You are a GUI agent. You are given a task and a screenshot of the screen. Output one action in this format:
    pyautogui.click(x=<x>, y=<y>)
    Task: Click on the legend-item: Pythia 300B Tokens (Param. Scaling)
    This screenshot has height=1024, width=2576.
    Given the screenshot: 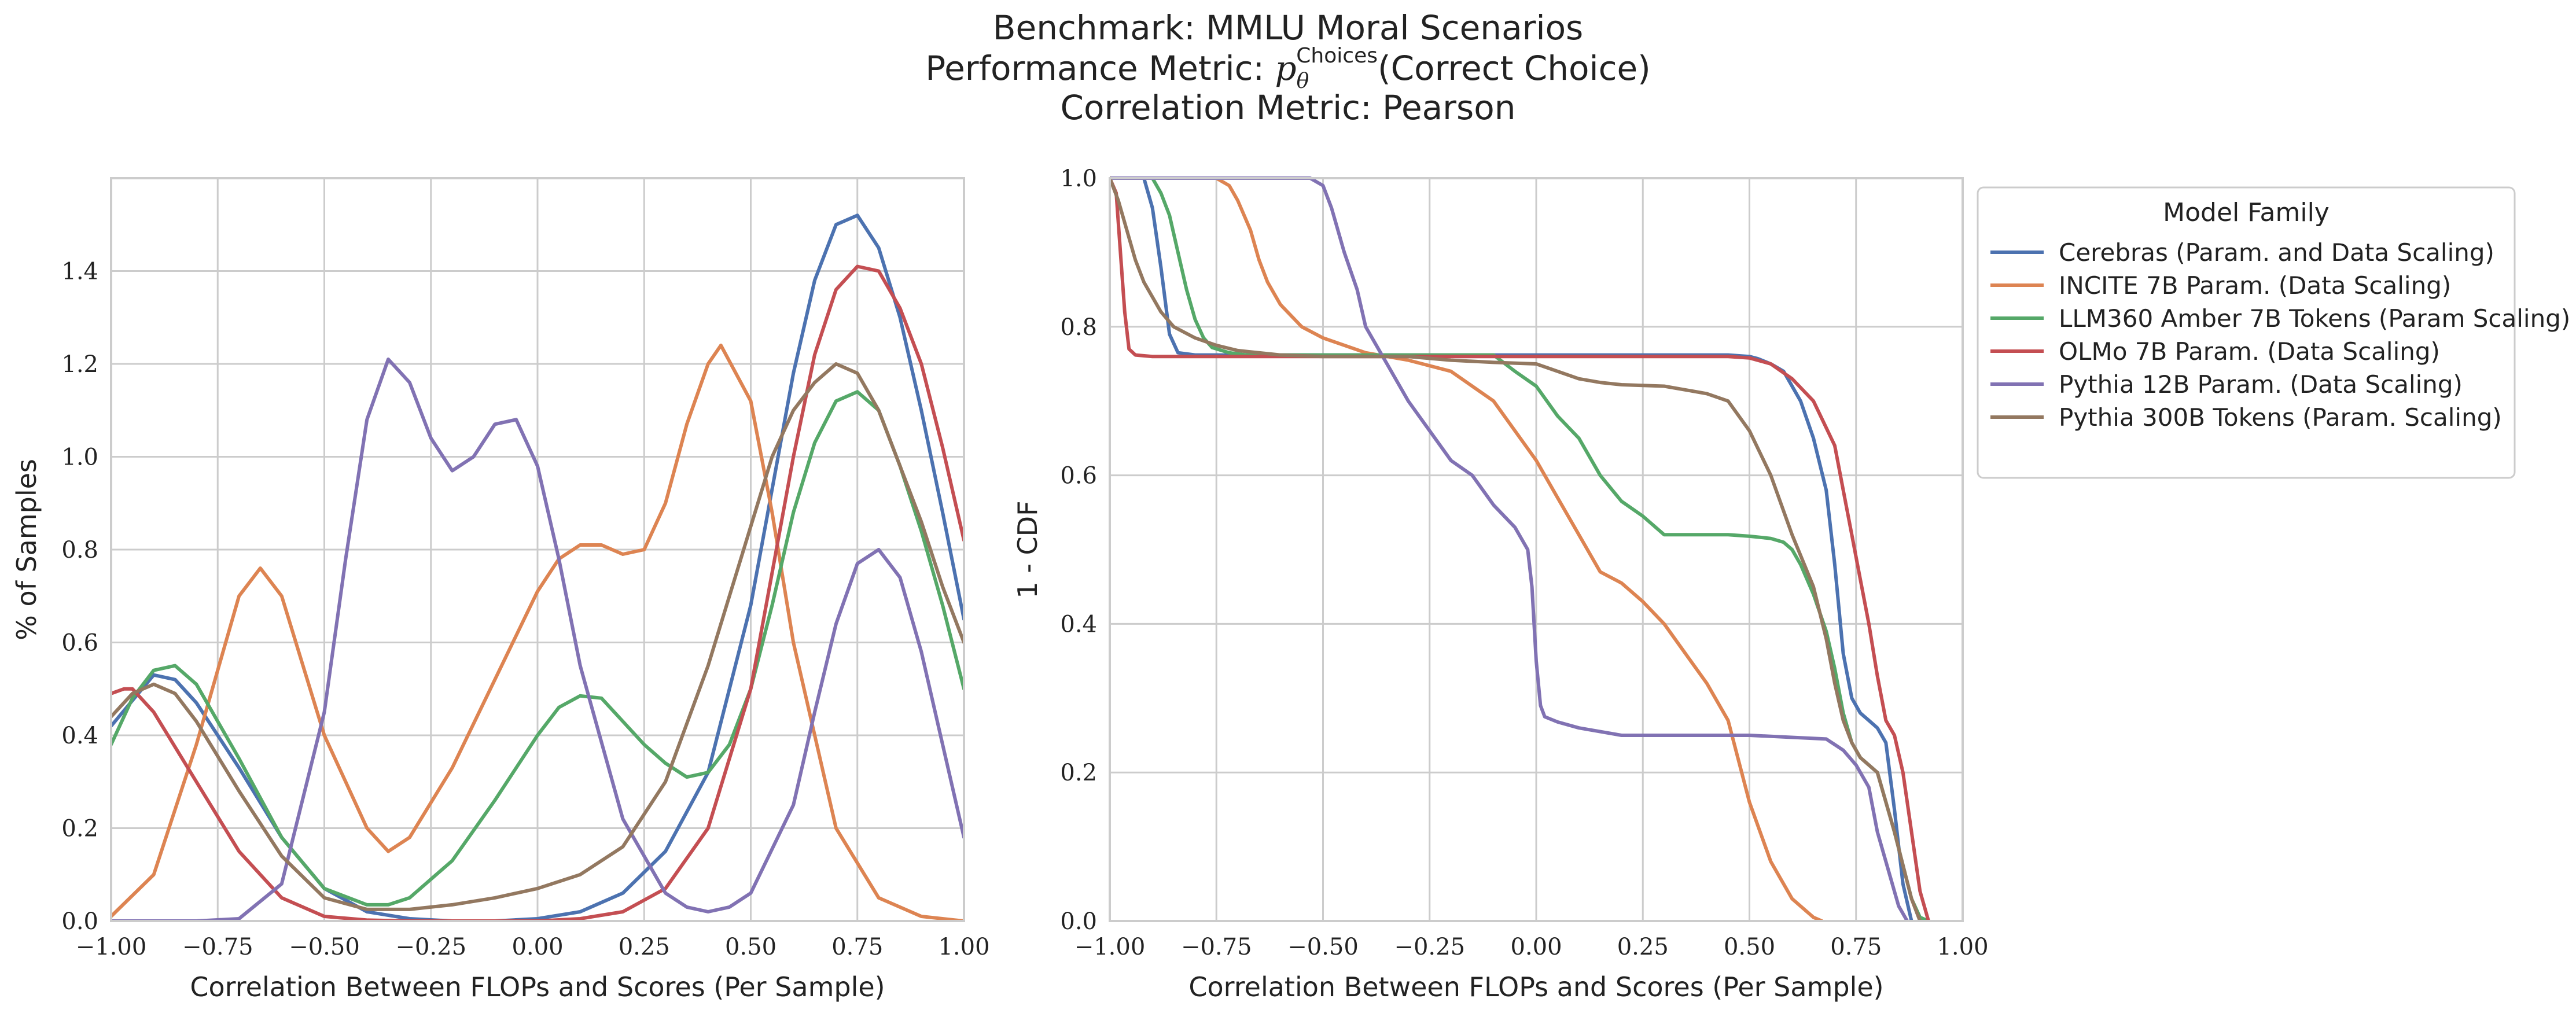 What is the action you would take?
    pyautogui.click(x=2246, y=417)
    